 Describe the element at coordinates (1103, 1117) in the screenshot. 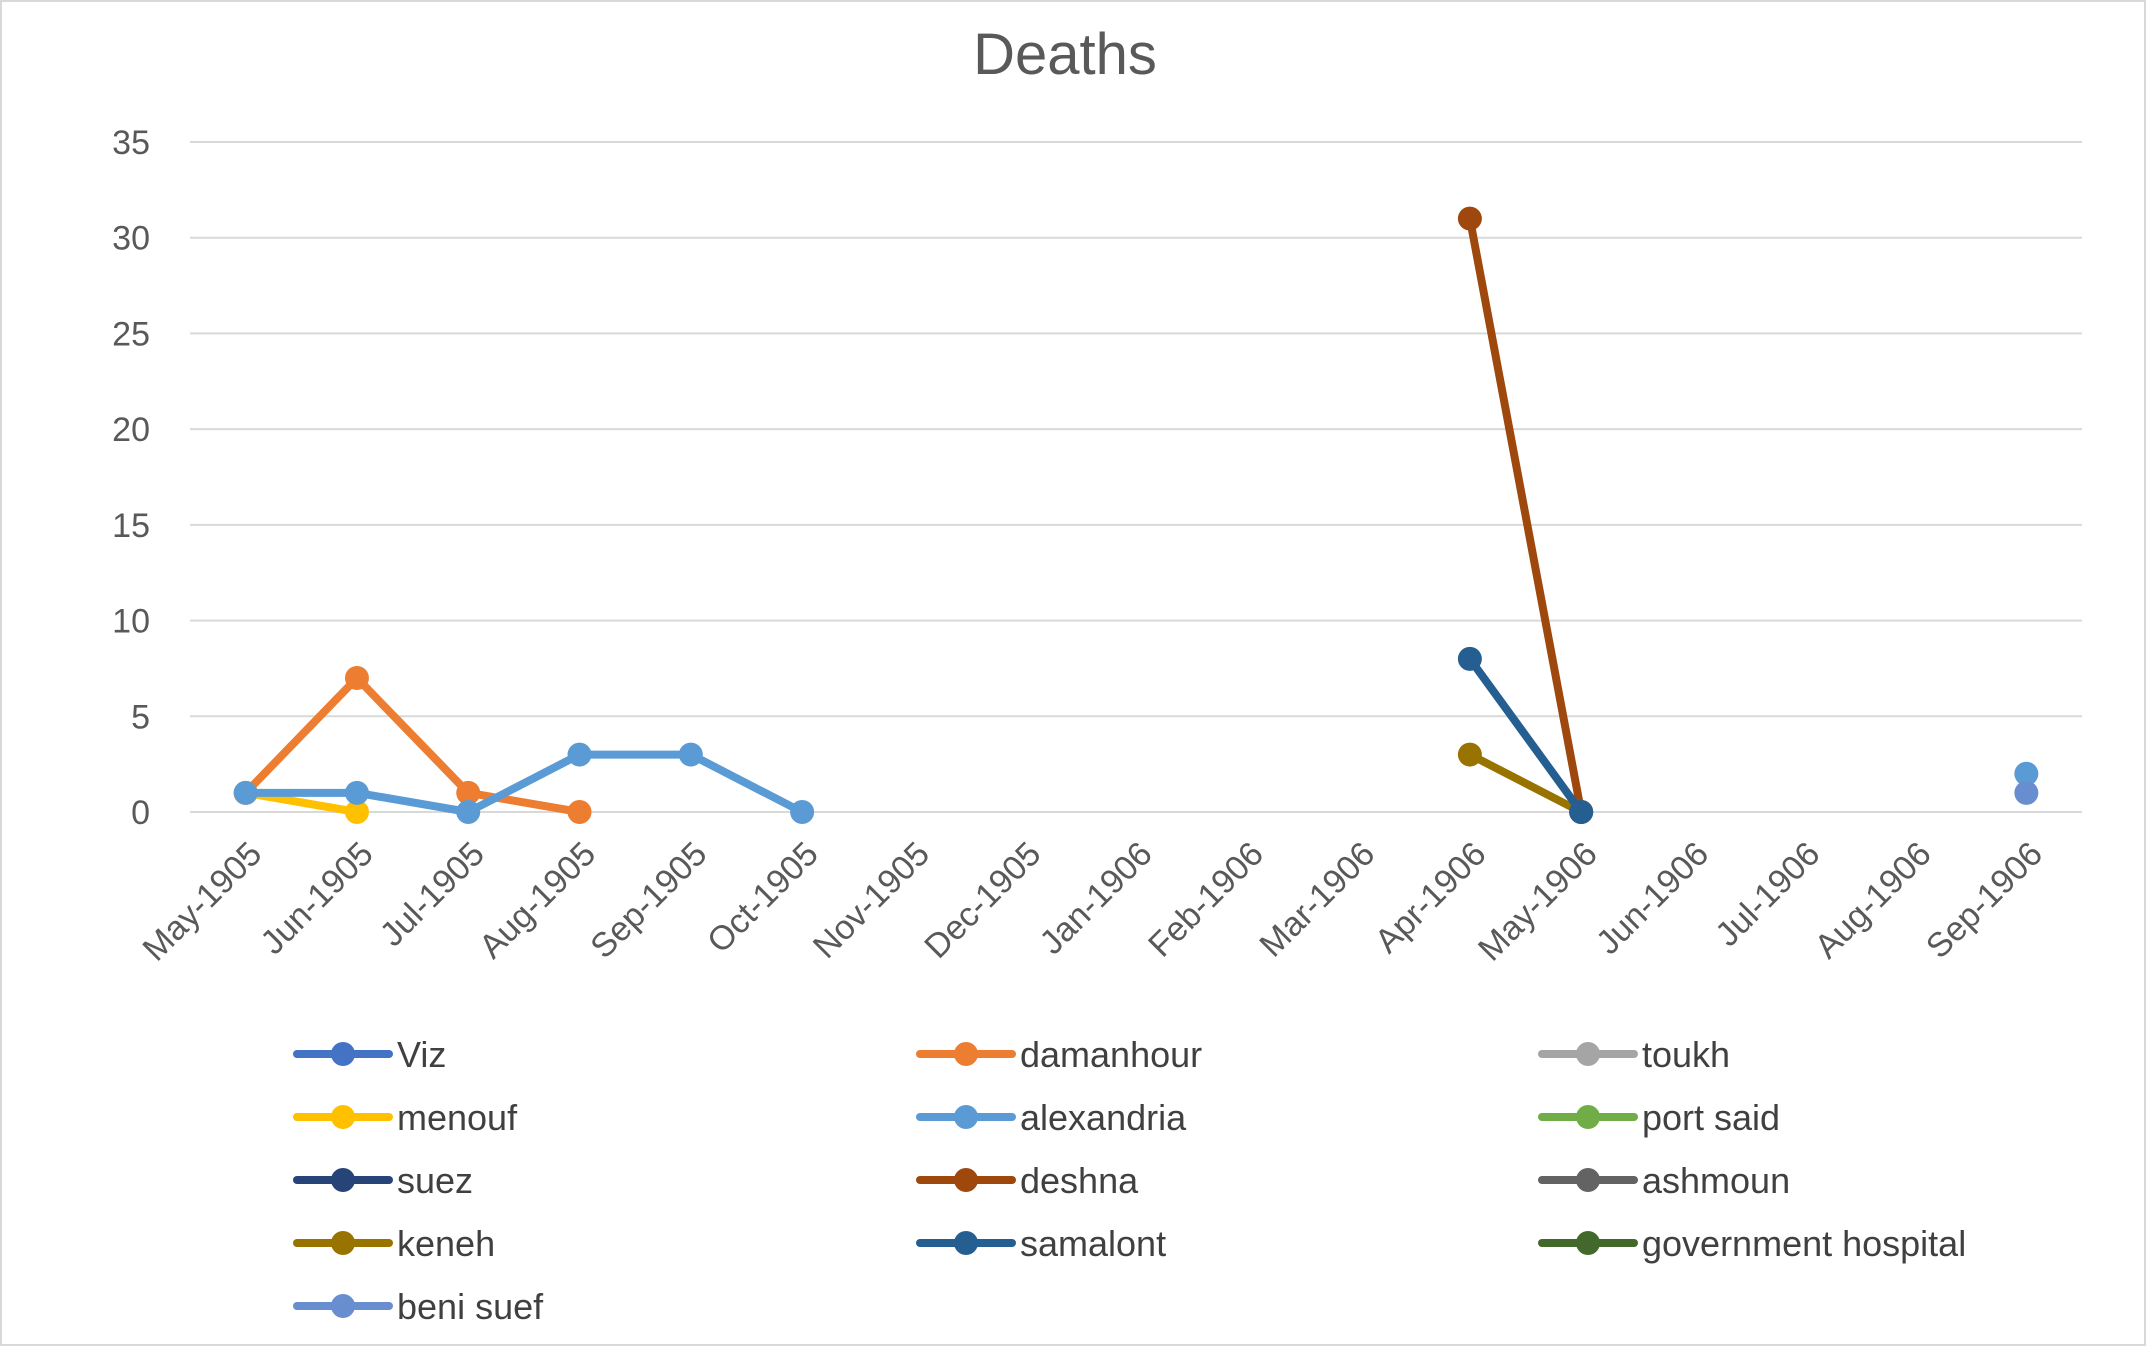

I see `legend-label: alexandria` at that location.